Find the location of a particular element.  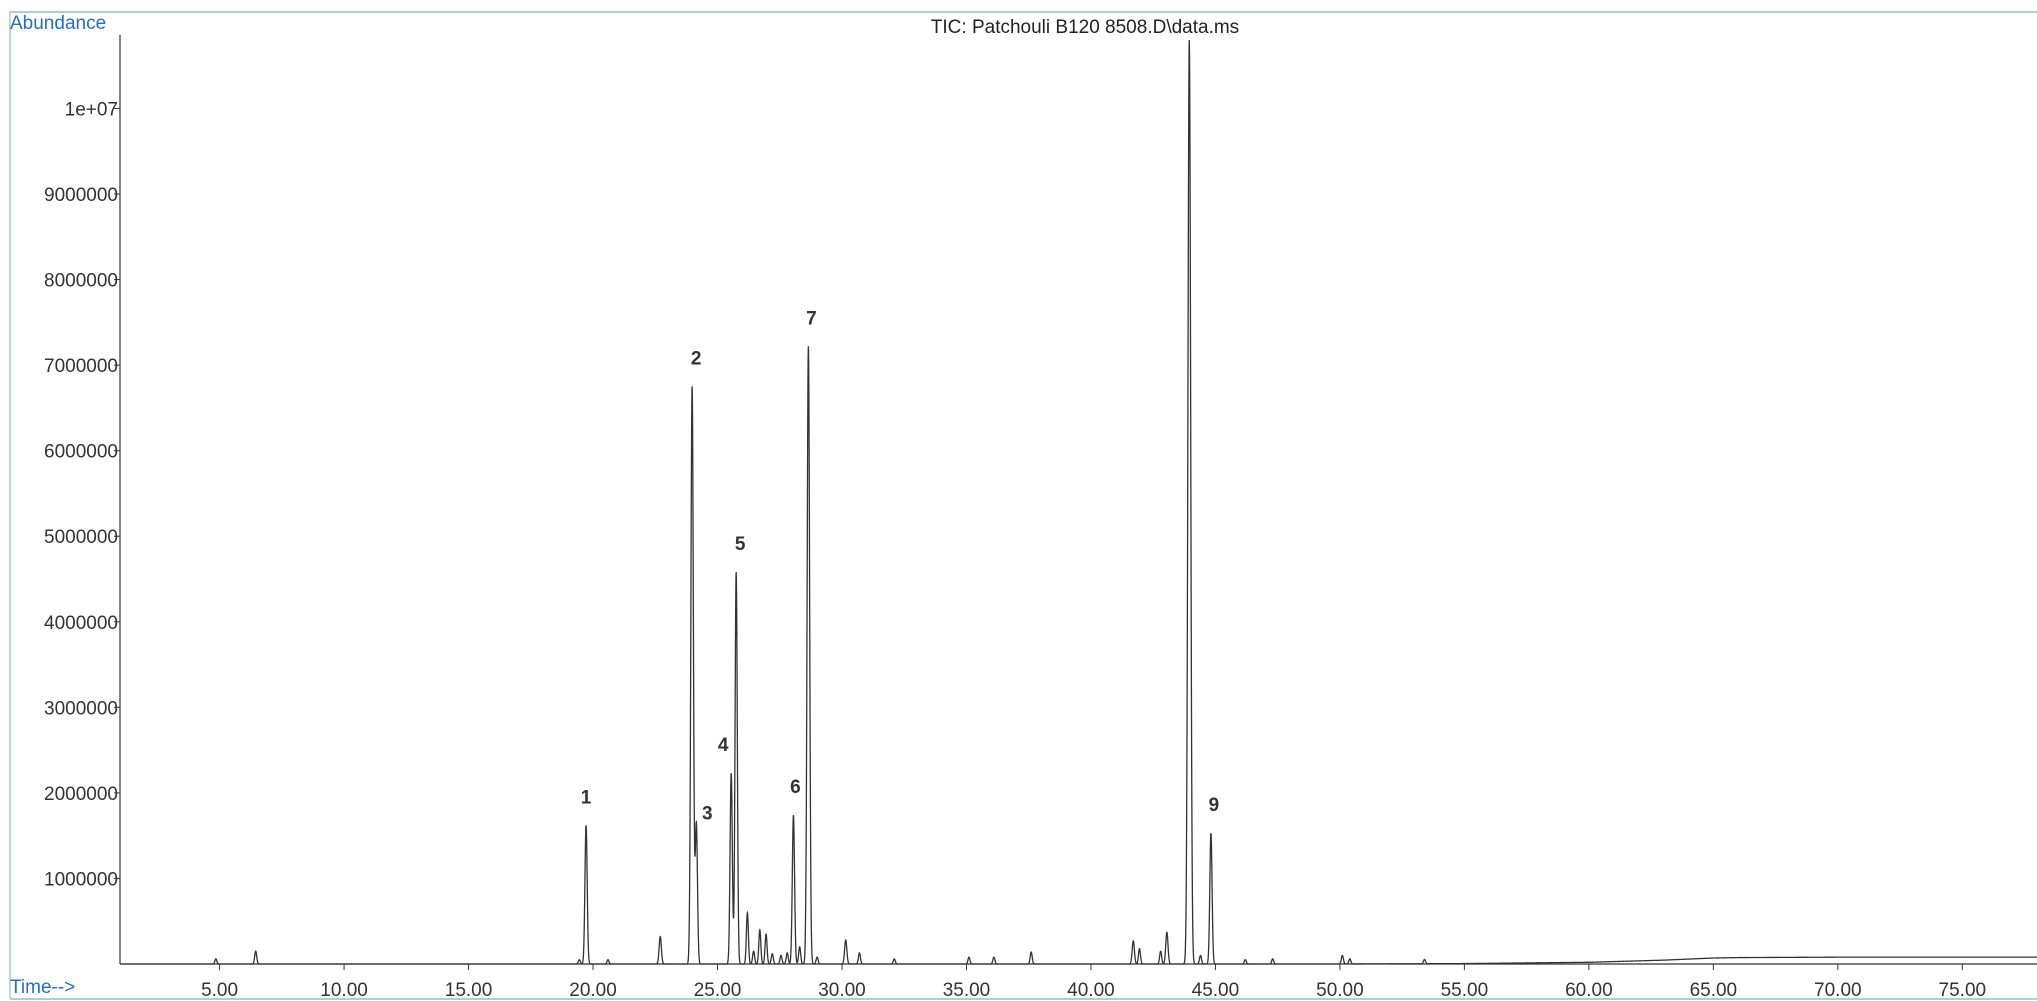

y-tick-label: 7000000 is located at coordinates (81, 366).